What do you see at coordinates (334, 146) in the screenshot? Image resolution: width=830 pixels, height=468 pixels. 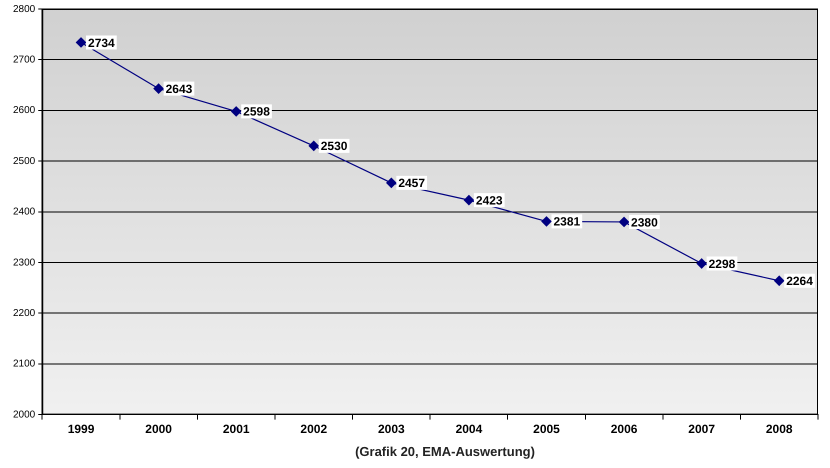 I see `data-label: 2530` at bounding box center [334, 146].